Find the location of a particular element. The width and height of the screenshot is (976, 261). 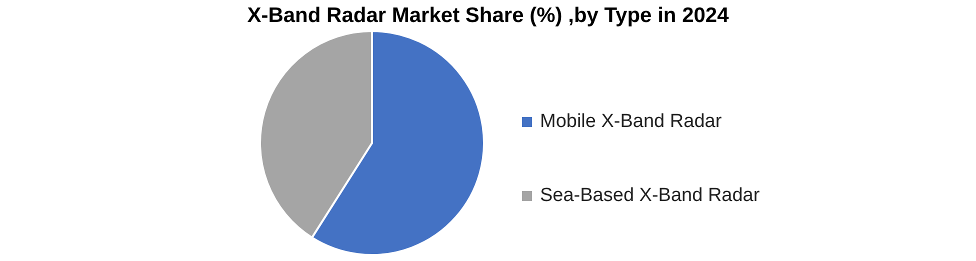

chart-title: X-Band Radar Market Share (%) ,by Type in 2024 is located at coordinates (488, 16).